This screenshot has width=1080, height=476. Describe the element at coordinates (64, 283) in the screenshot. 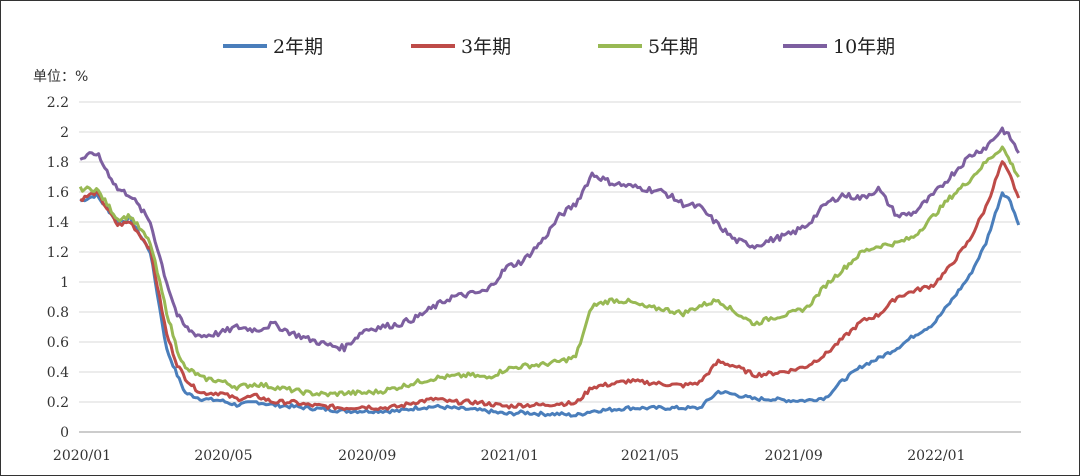

I see `y-tick-label: 1` at that location.